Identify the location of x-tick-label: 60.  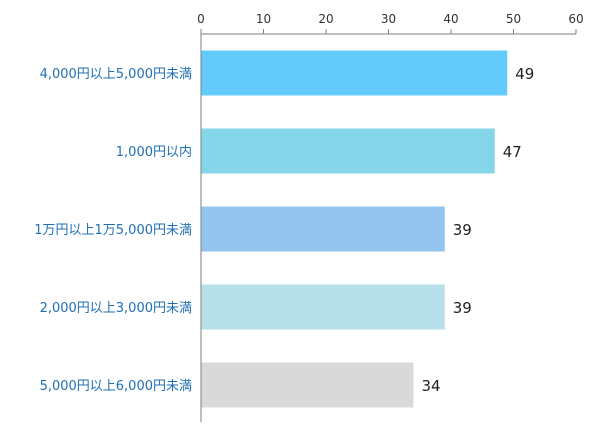
(575, 19).